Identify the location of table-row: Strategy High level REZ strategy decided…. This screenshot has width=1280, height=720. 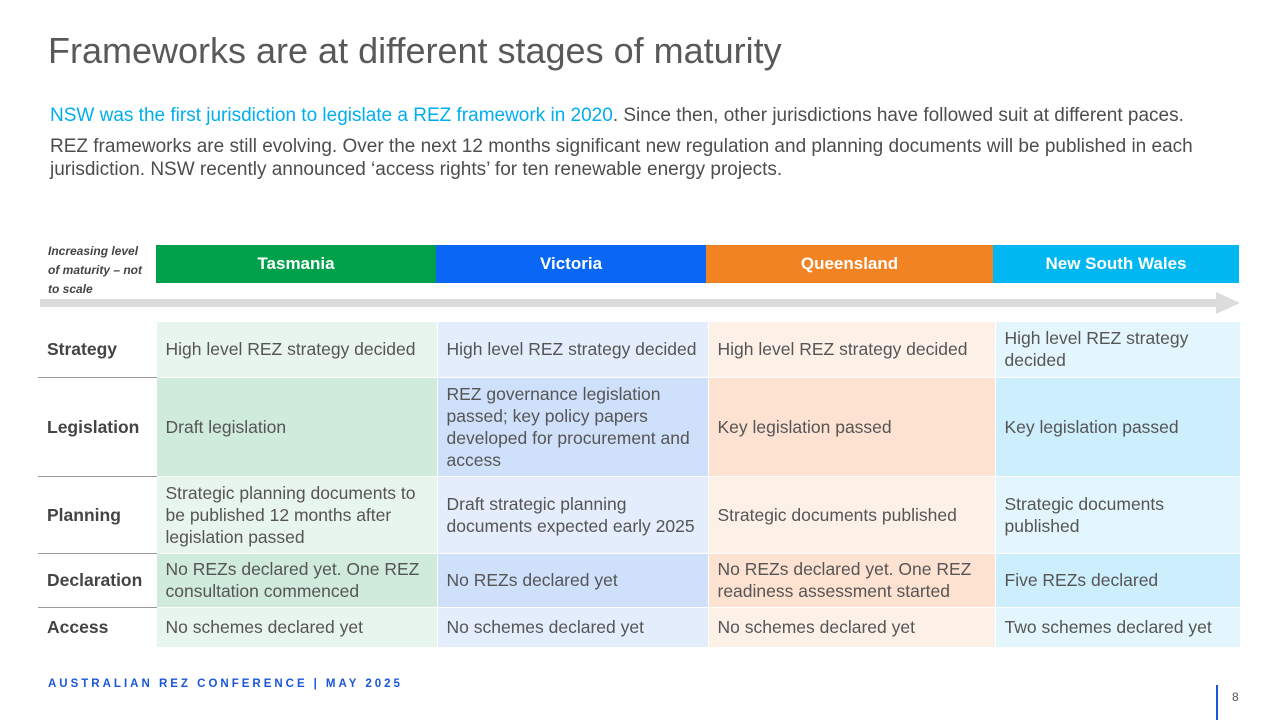
(639, 350).